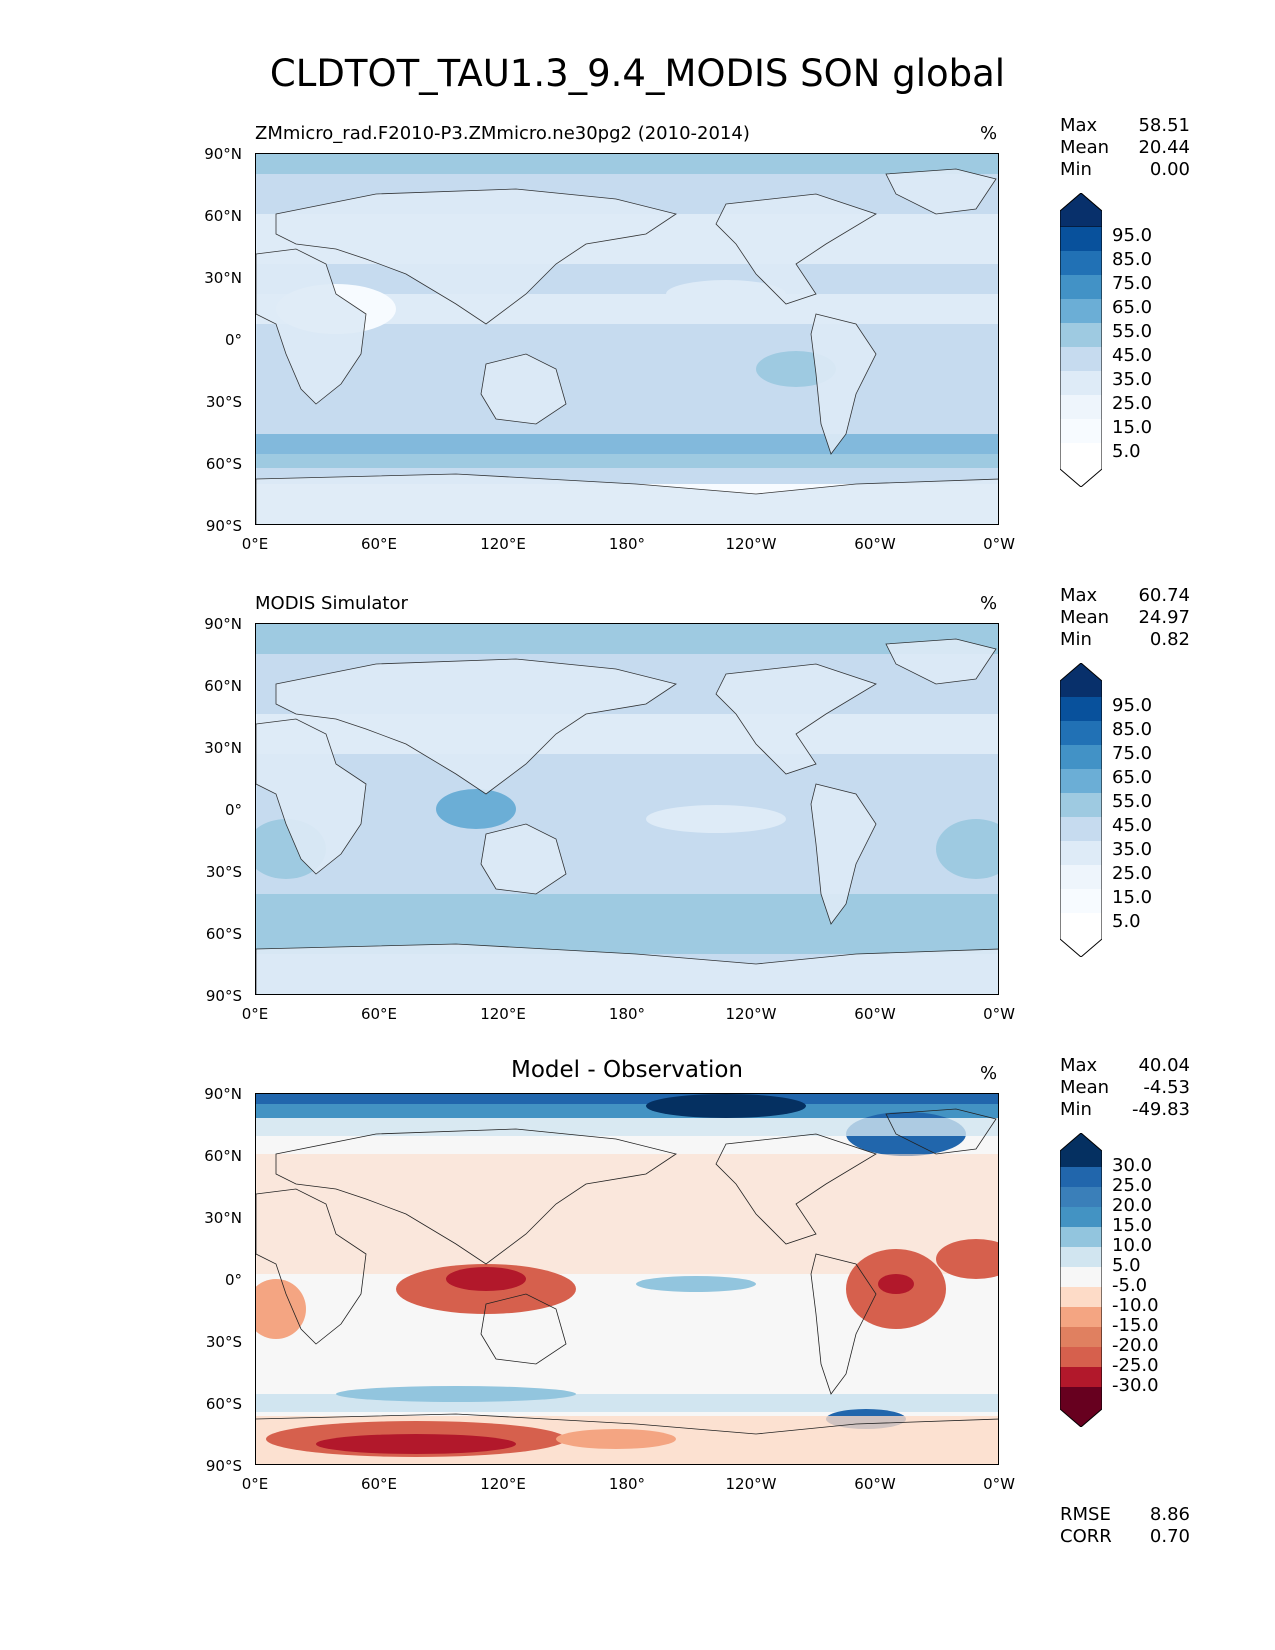 Image resolution: width=1275 pixels, height=1650 pixels. Describe the element at coordinates (1164, 147) in the screenshot. I see `stat-value: 20.44` at that location.